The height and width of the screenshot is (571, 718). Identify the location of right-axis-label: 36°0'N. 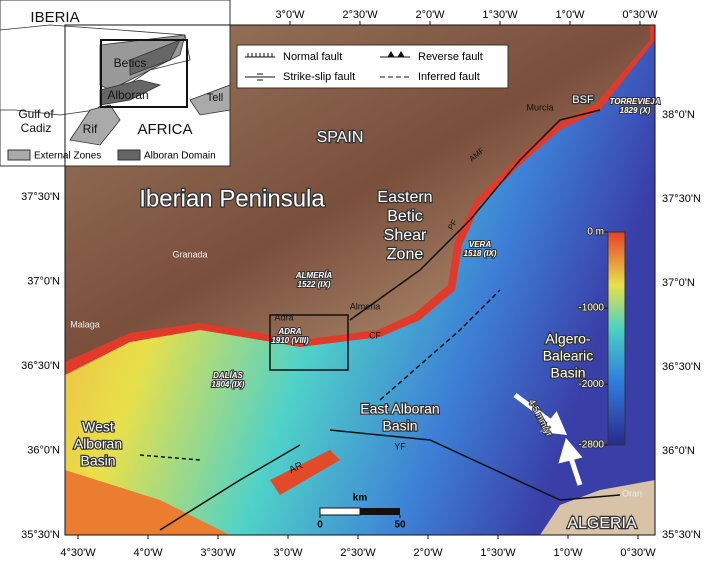
(678, 451).